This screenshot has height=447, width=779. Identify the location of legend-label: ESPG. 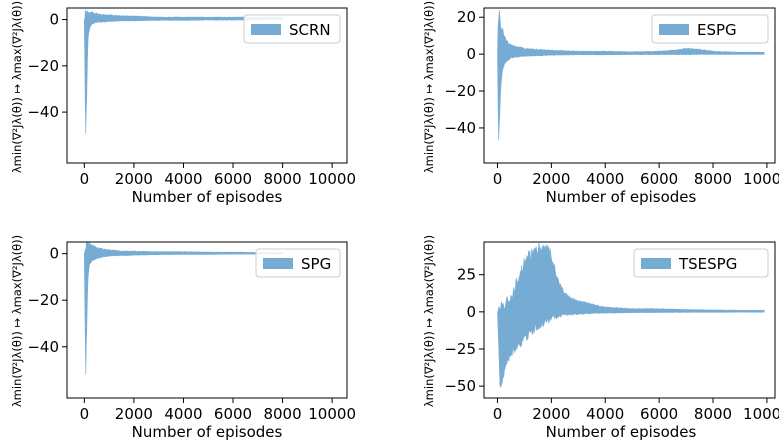
(717, 30).